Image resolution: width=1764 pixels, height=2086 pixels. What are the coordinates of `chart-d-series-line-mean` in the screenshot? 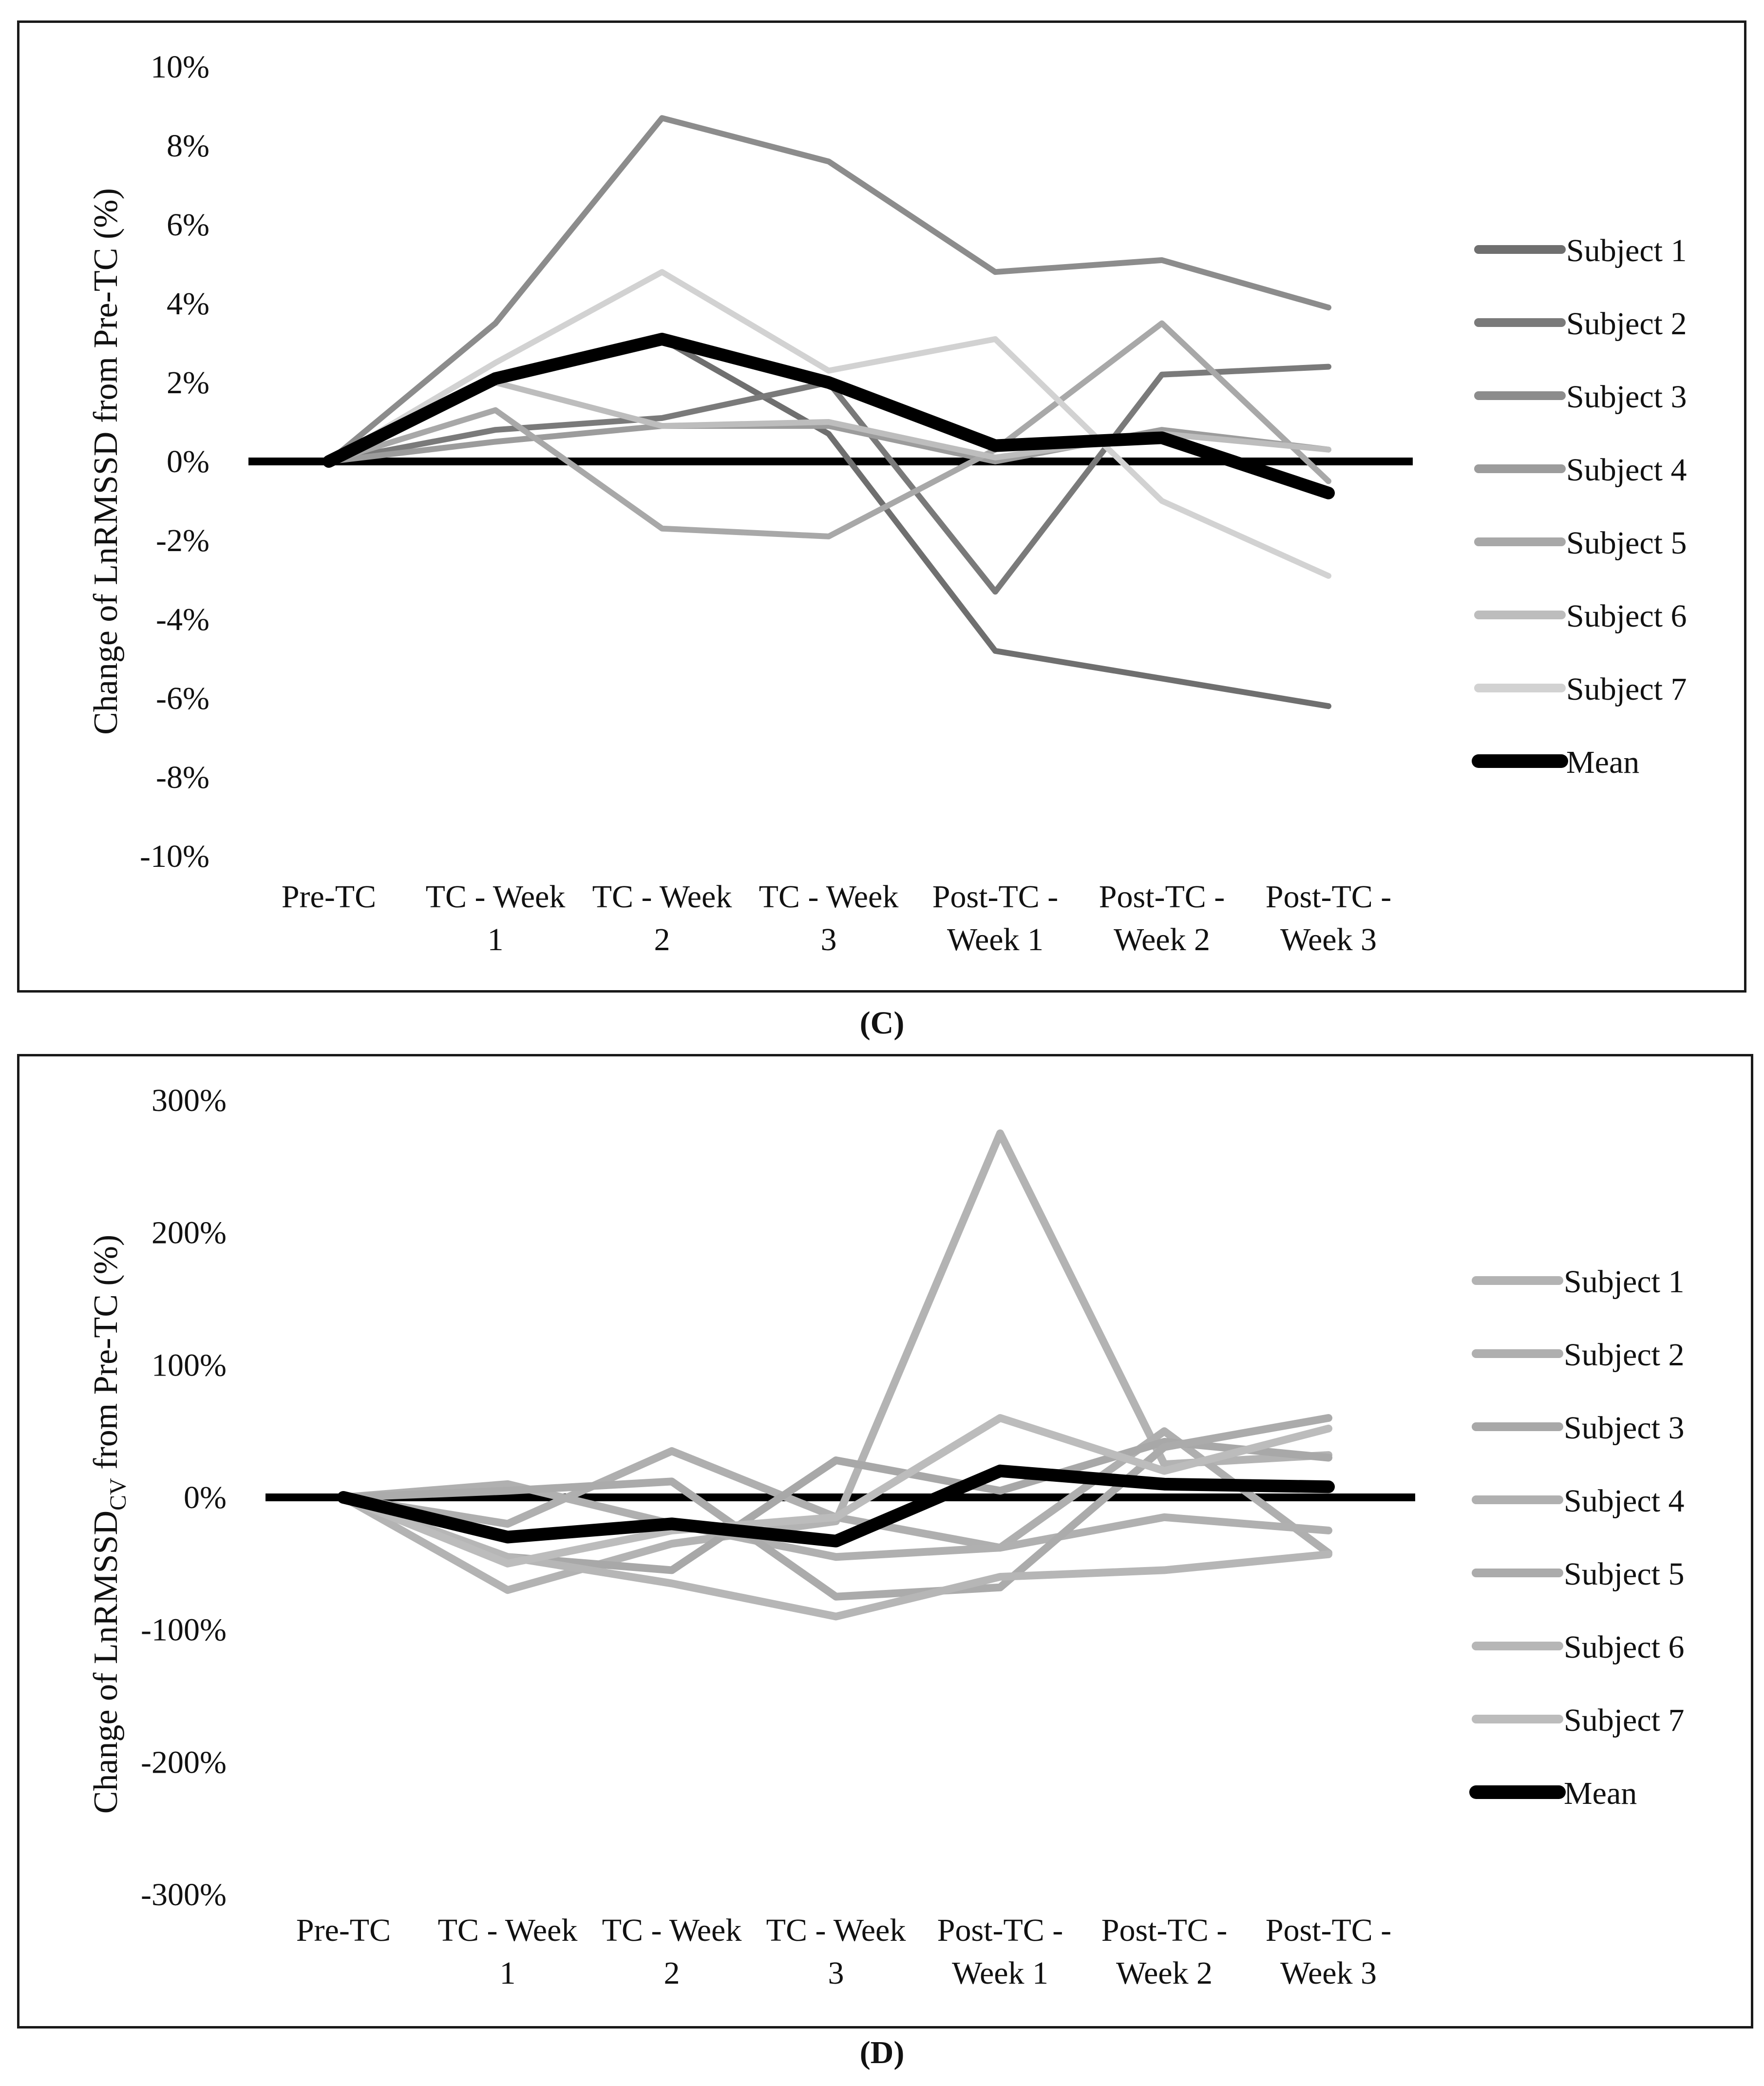 It's located at (836, 1506).